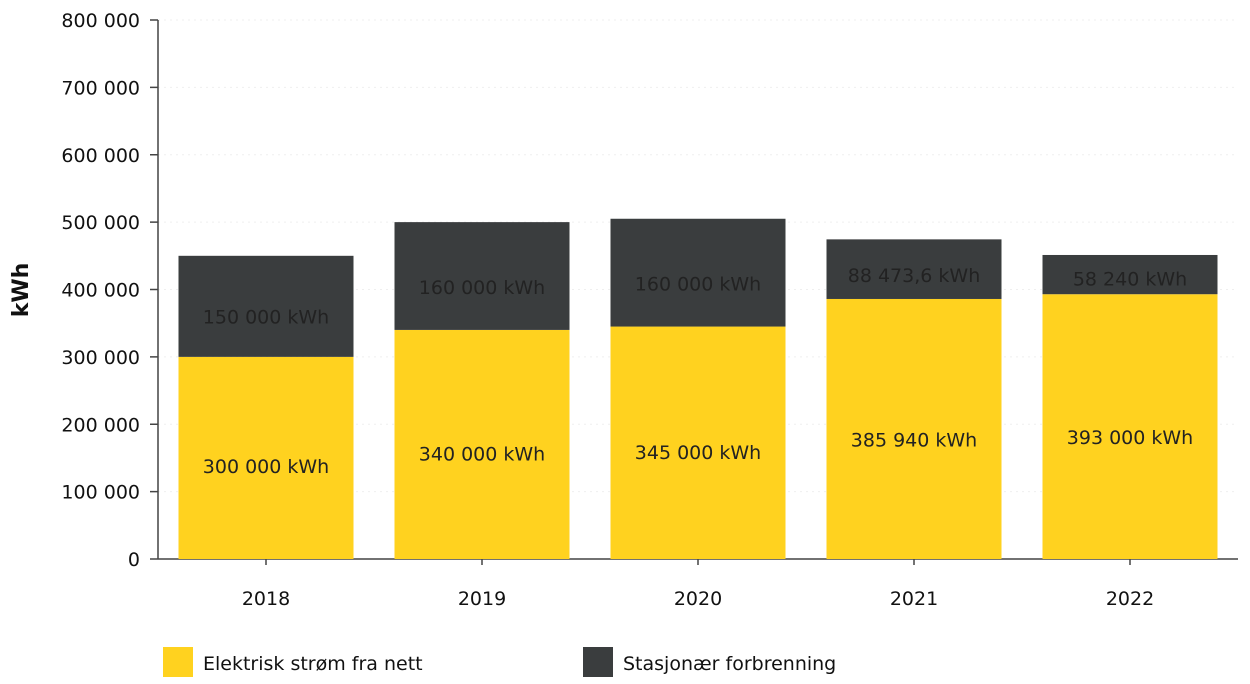 Image resolution: width=1250 pixels, height=684 pixels. I want to click on legend-label: Elektrisk strøm fra nett, so click(313, 664).